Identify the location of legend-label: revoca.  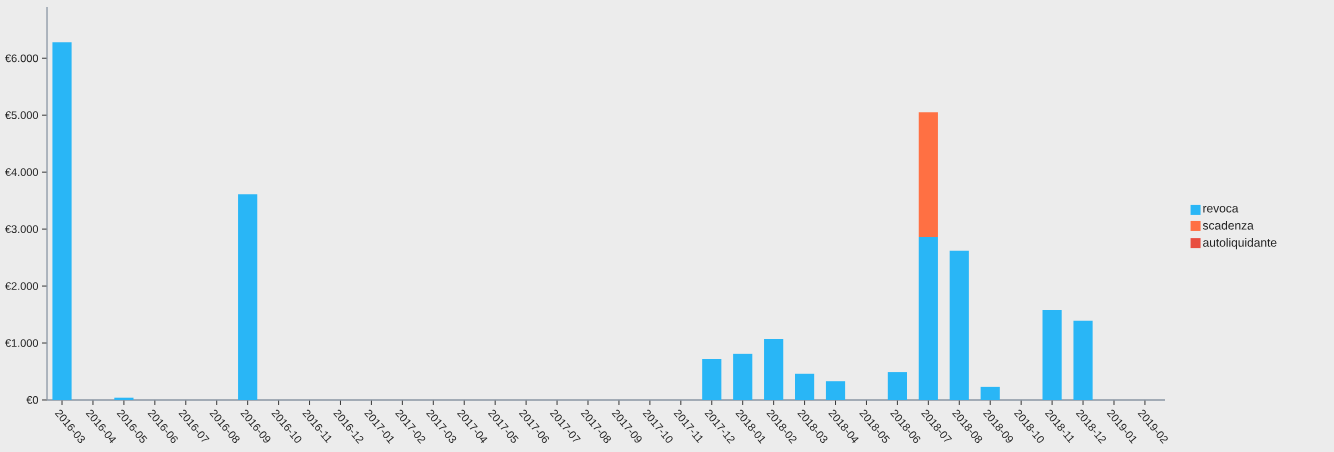
(1221, 209).